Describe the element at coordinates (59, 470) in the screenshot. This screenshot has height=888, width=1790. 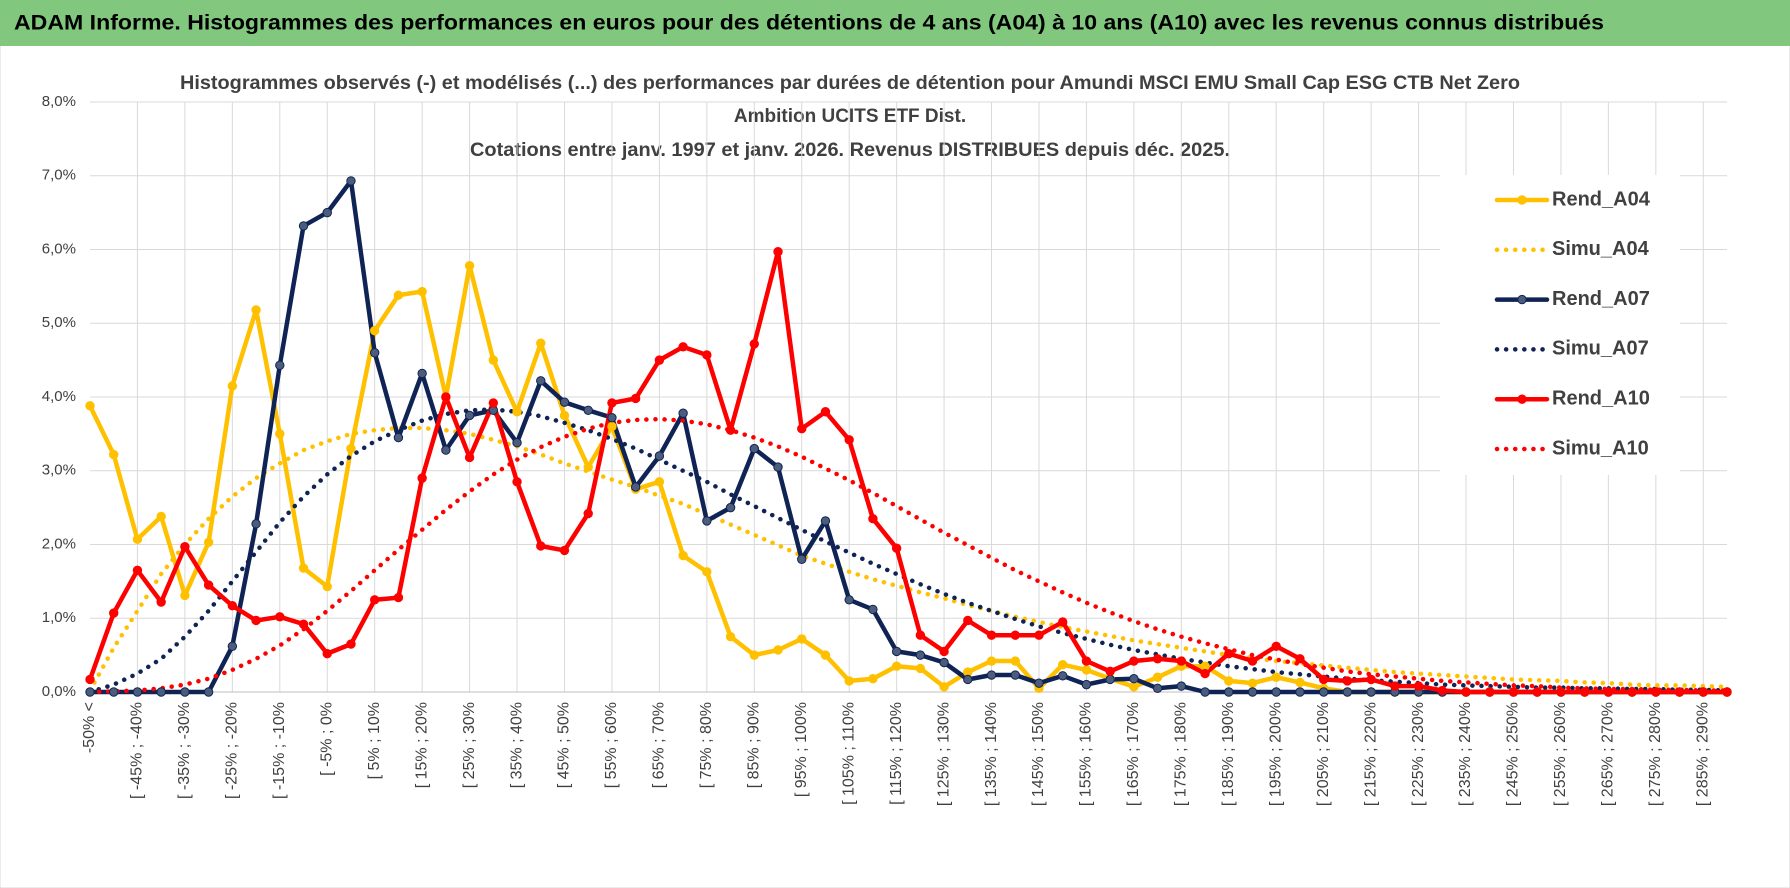
I see `y-tick-label: 3,0%` at that location.